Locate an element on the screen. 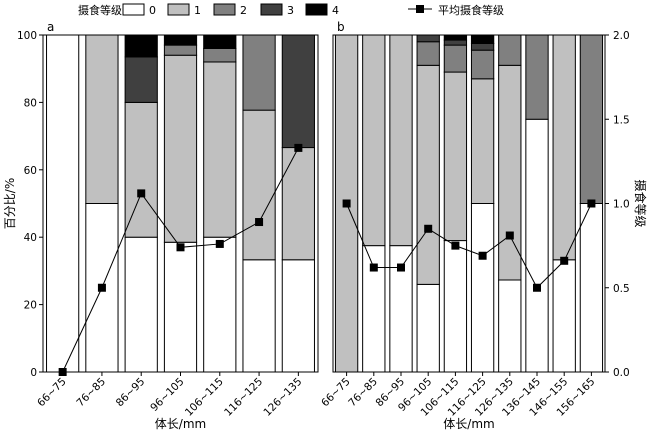 This screenshot has width=650, height=435. bar-a-126~135-level-3 is located at coordinates (298, 91).